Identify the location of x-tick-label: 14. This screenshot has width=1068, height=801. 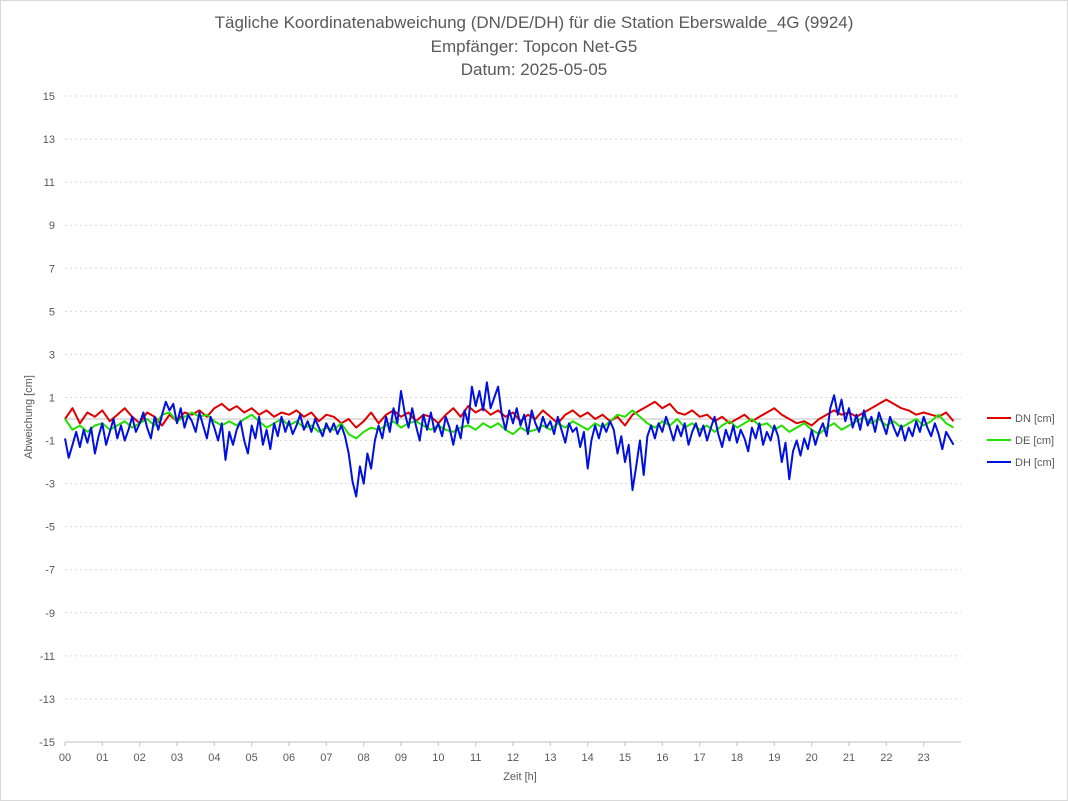
(588, 758).